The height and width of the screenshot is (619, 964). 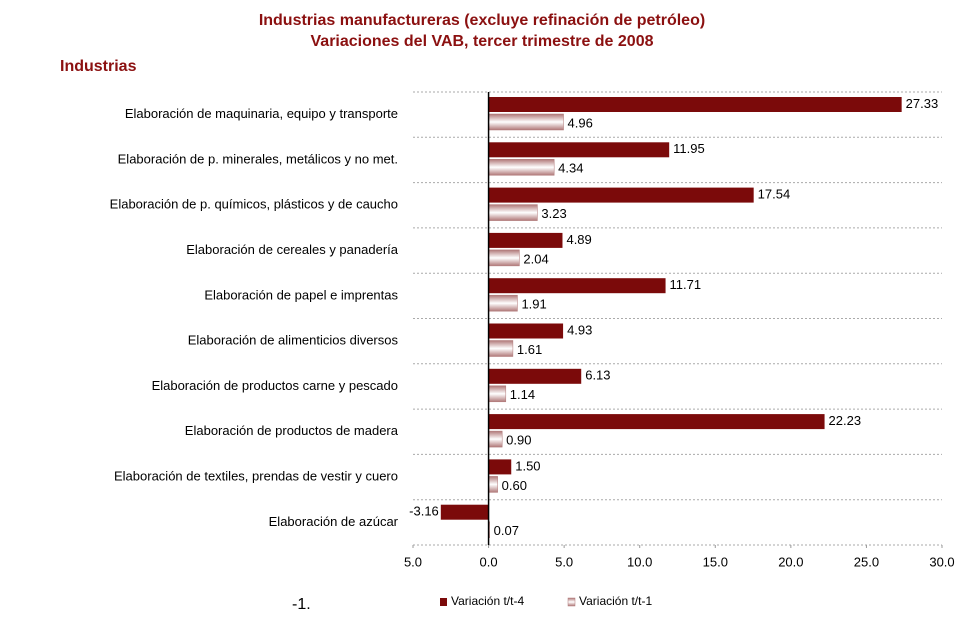 What do you see at coordinates (98, 66) in the screenshot?
I see `axis-label: Industrias` at bounding box center [98, 66].